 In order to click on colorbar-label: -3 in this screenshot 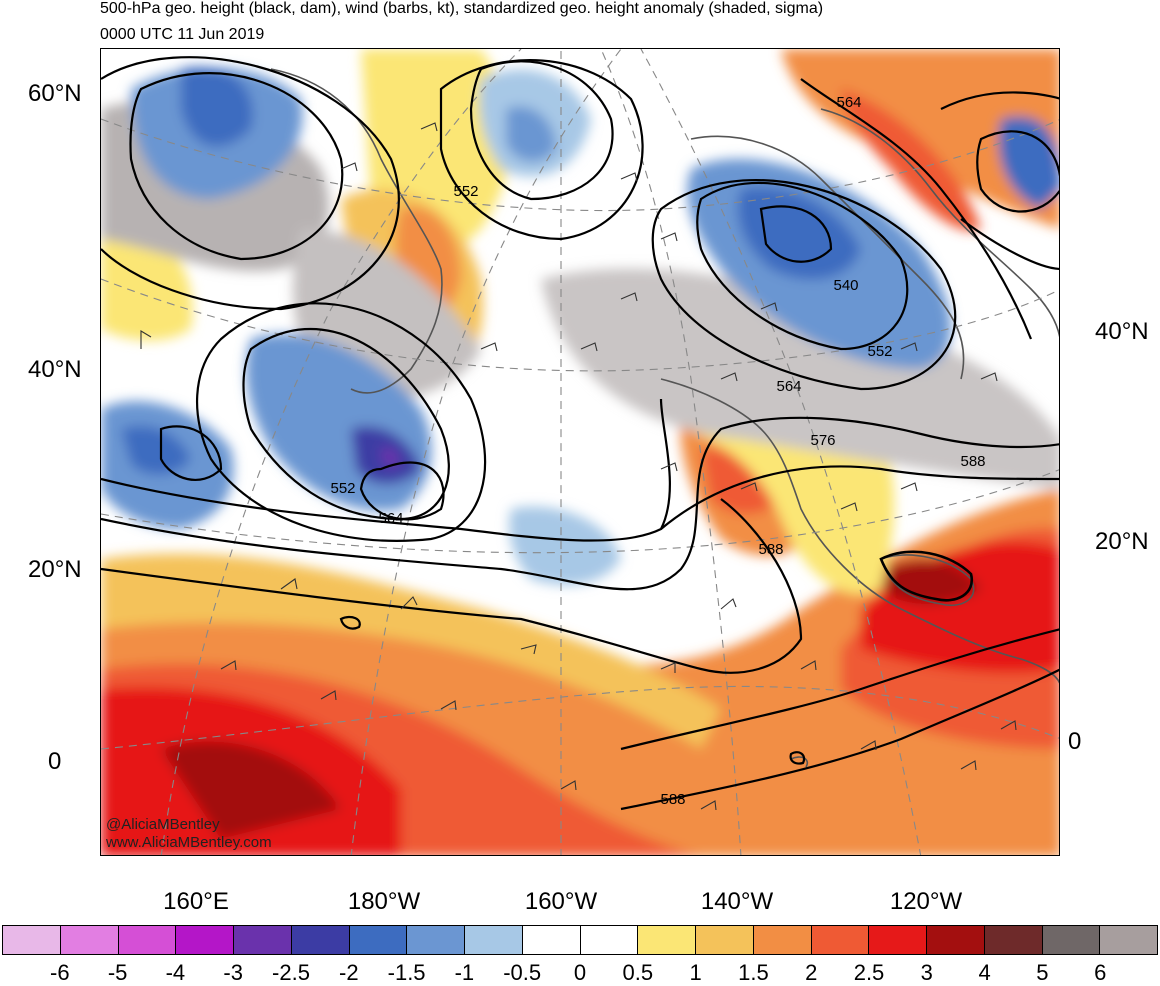, I will do `click(233, 972)`.